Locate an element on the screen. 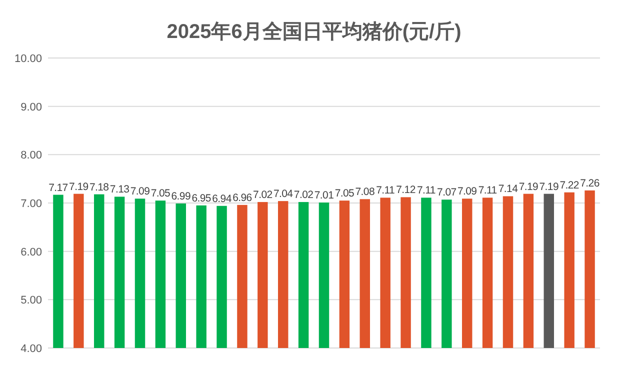  data-label: 7.22 is located at coordinates (570, 185).